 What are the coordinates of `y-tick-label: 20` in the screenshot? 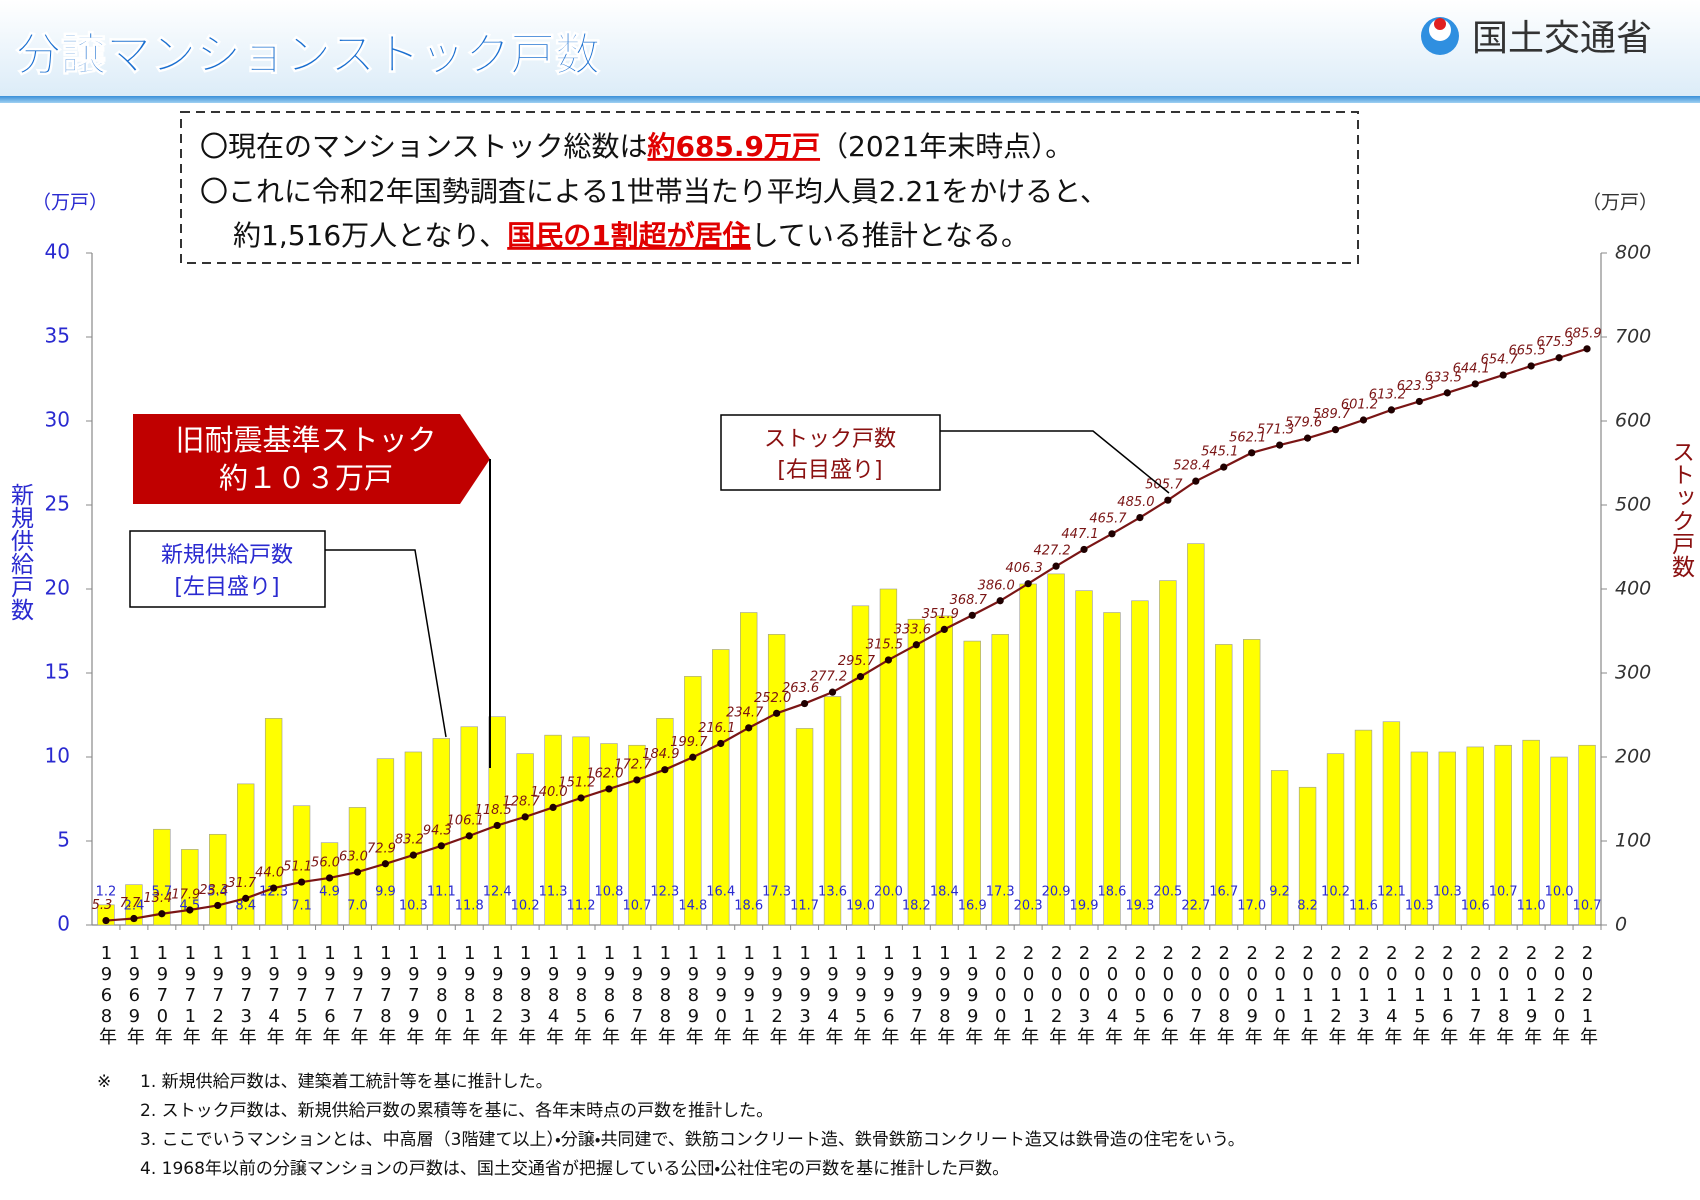 It's located at (57, 588).